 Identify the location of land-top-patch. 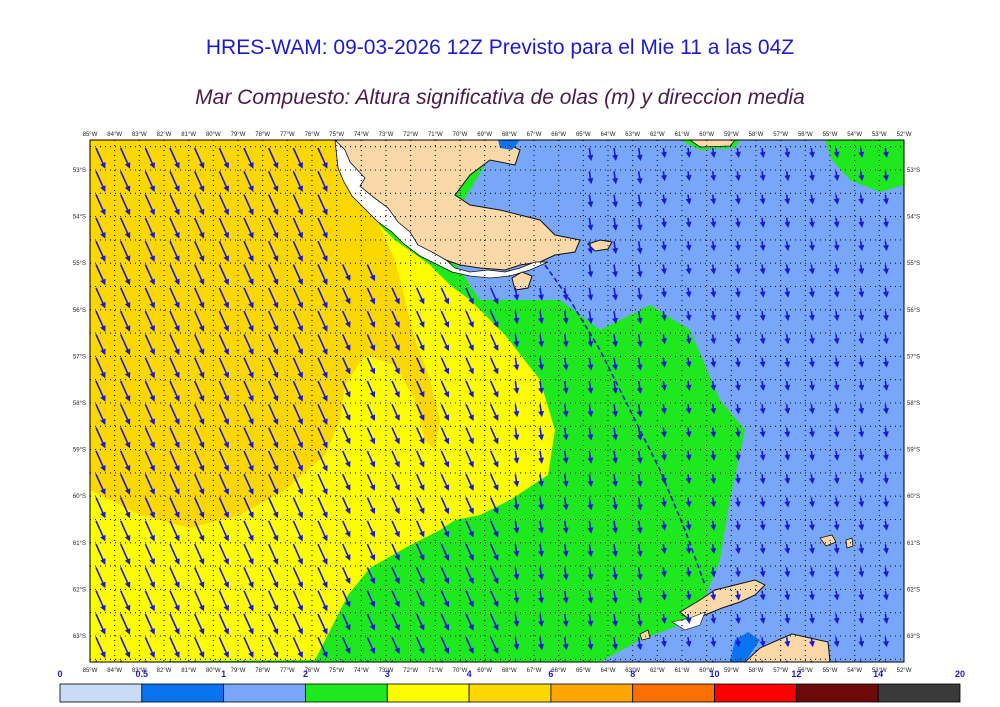
(712, 144).